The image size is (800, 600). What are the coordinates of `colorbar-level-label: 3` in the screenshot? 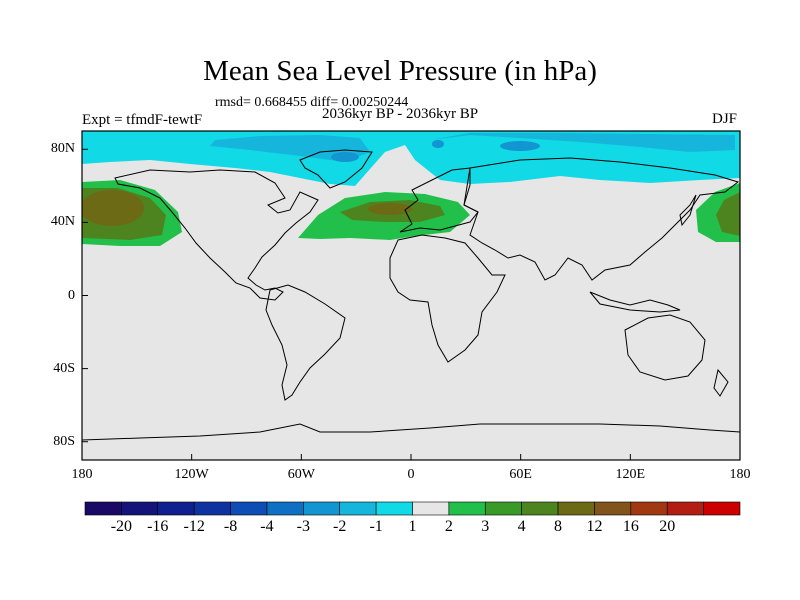 It's located at (485, 526).